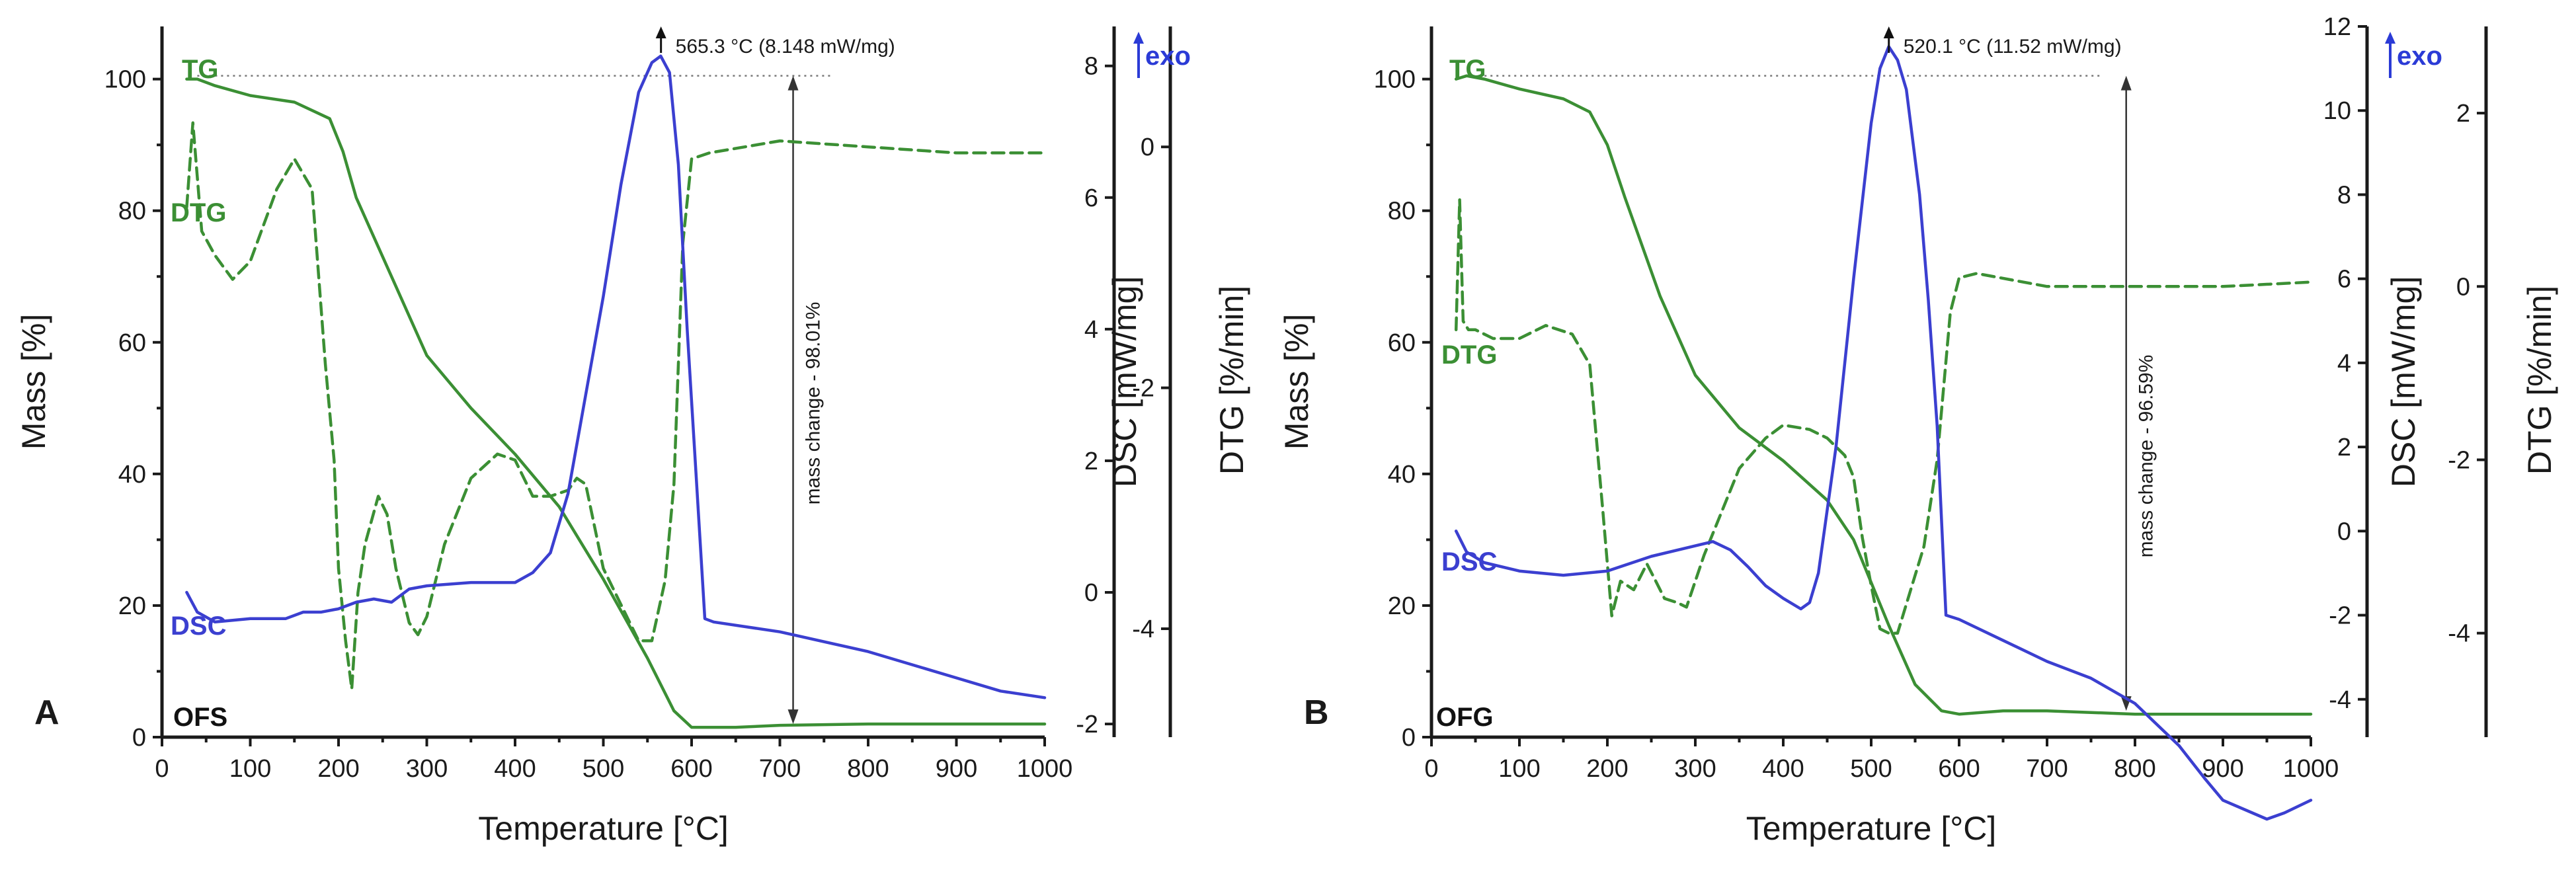 Image resolution: width=2576 pixels, height=874 pixels. What do you see at coordinates (200, 717) in the screenshot?
I see `sample-label: OFS` at bounding box center [200, 717].